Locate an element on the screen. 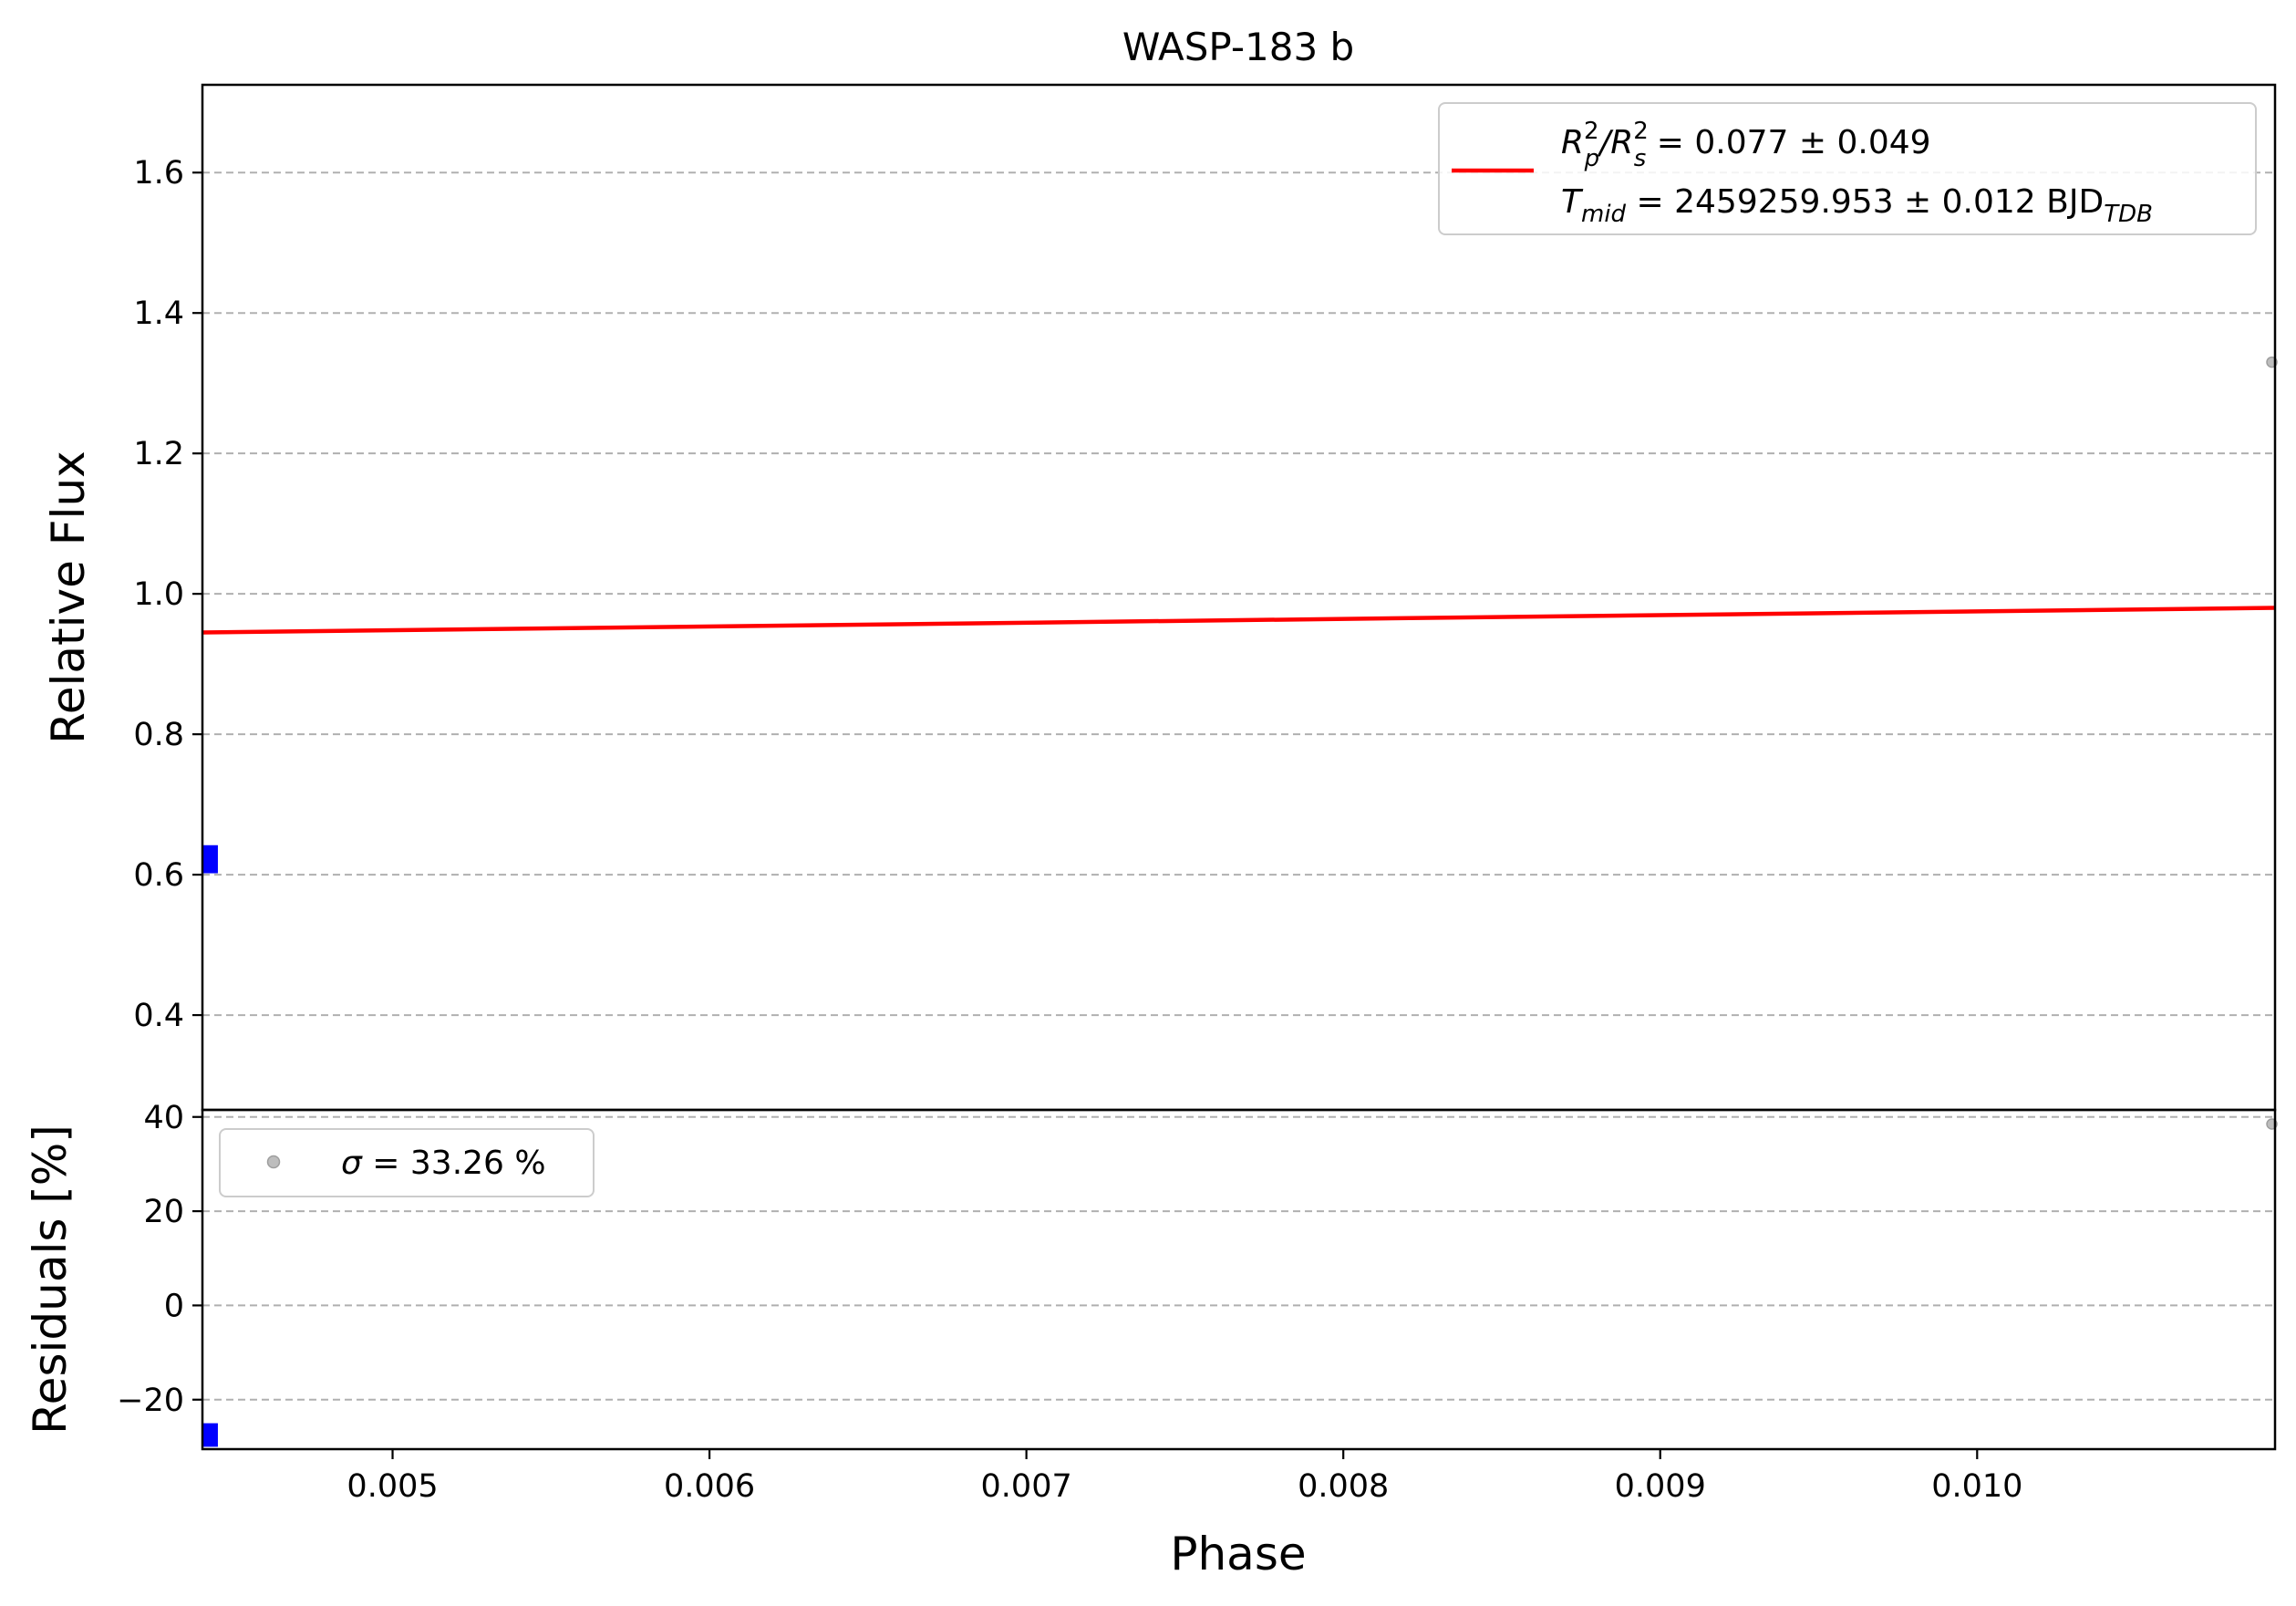 The height and width of the screenshot is (1606, 2296). residual-x-ticks: 0.005 0.006 0.007 0.008 0.009 0.010 is located at coordinates (1184, 1477).